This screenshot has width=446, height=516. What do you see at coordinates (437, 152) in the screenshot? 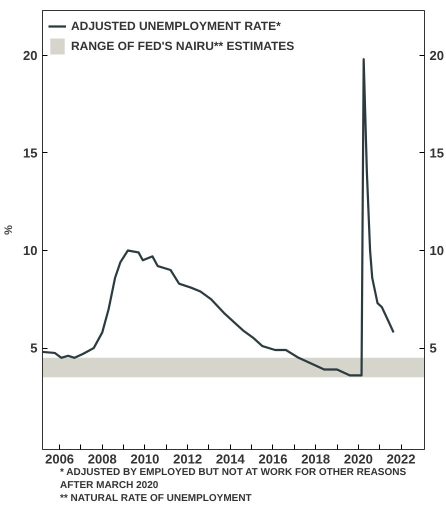
I see `y2-tick-label: 15` at bounding box center [437, 152].